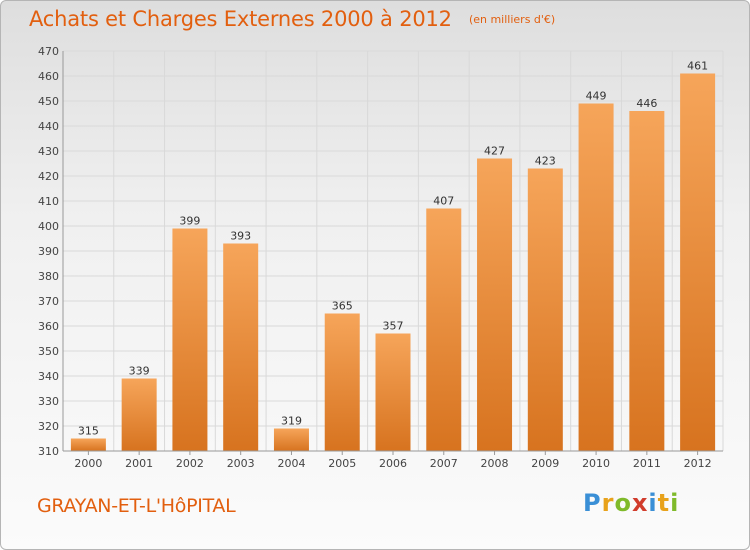  Describe the element at coordinates (88, 431) in the screenshot. I see `bar-value-label: 315` at that location.